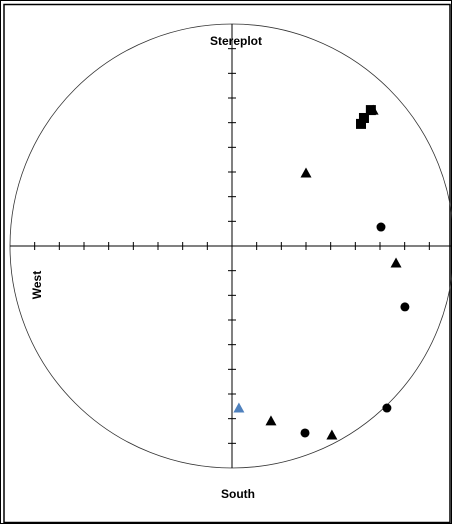 This screenshot has width=452, height=524. Describe the element at coordinates (238, 494) in the screenshot. I see `x-axis-label: South` at that location.